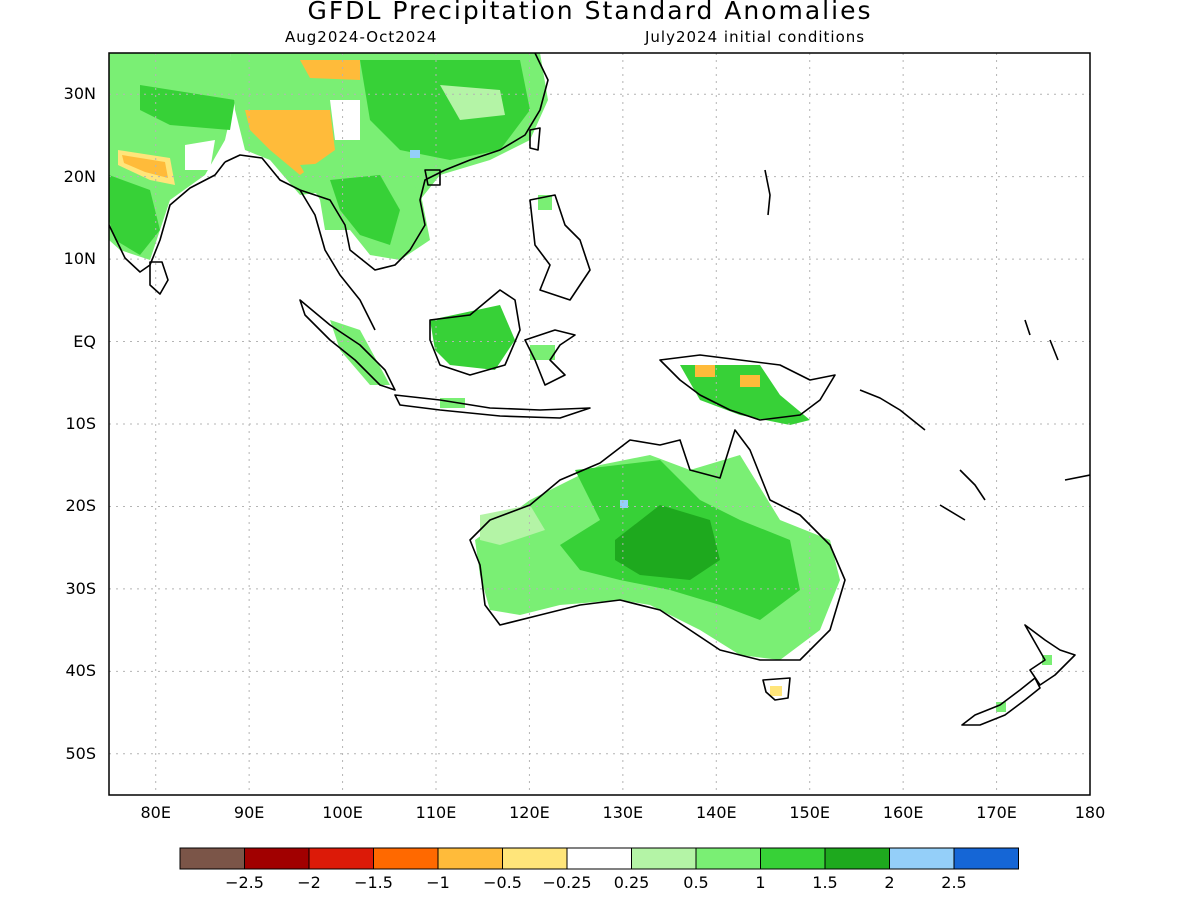 The width and height of the screenshot is (1200, 900). What do you see at coordinates (755, 37) in the screenshot?
I see `initial-conditions: July2024 initial conditions` at bounding box center [755, 37].